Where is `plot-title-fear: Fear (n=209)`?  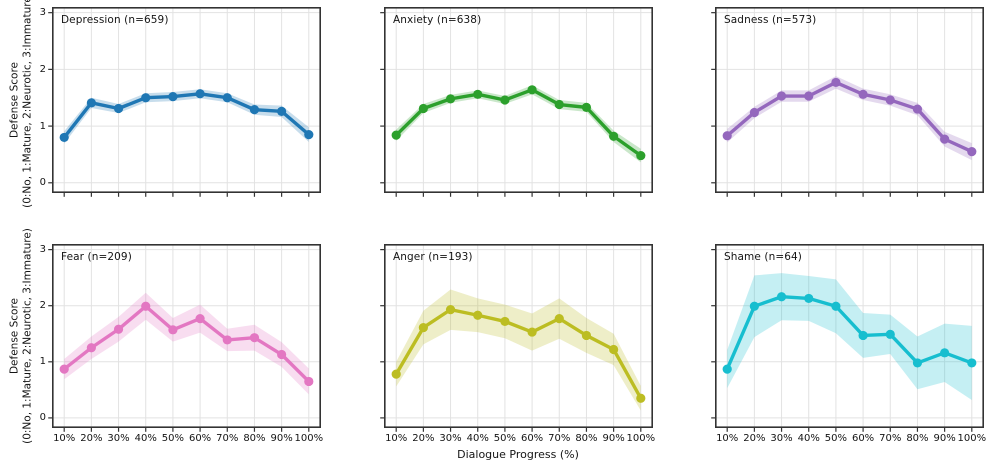 plot-title-fear: Fear (n=209) is located at coordinates (96, 257).